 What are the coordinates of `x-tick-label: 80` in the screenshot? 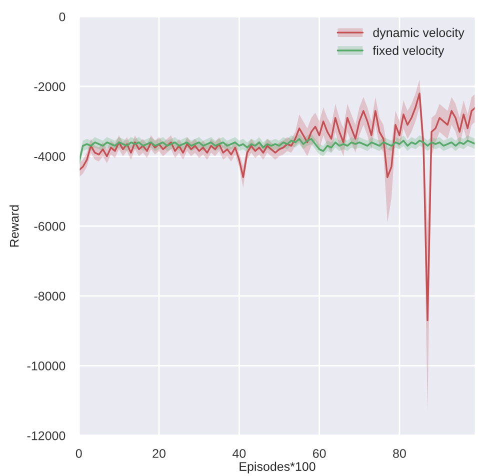 It's located at (399, 453).